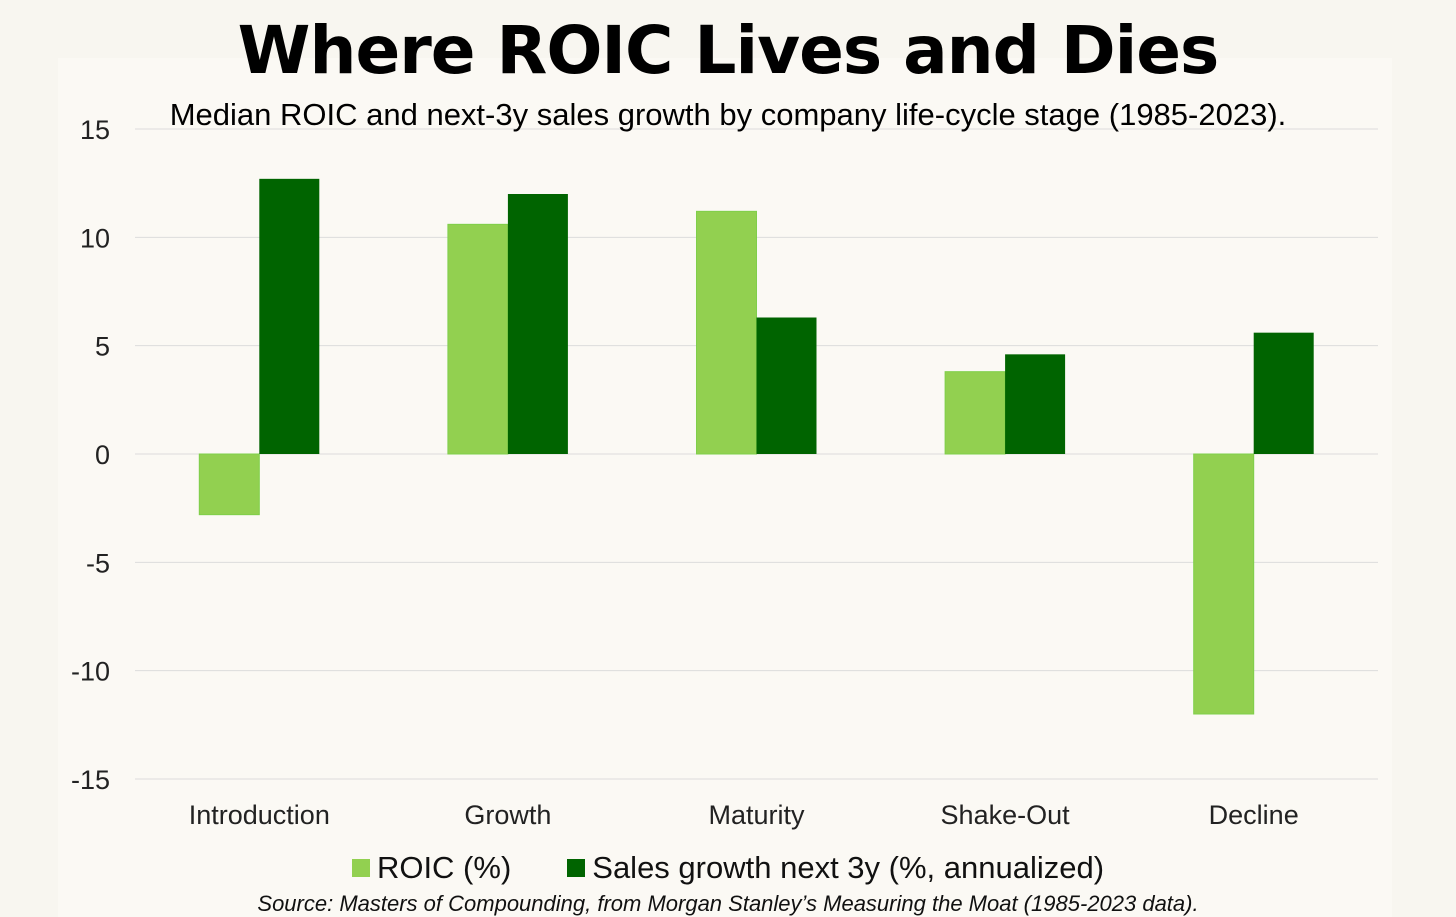 The height and width of the screenshot is (917, 1456). I want to click on legend-item-sales-growth: Sales growth next 3y (%, annualized), so click(835, 868).